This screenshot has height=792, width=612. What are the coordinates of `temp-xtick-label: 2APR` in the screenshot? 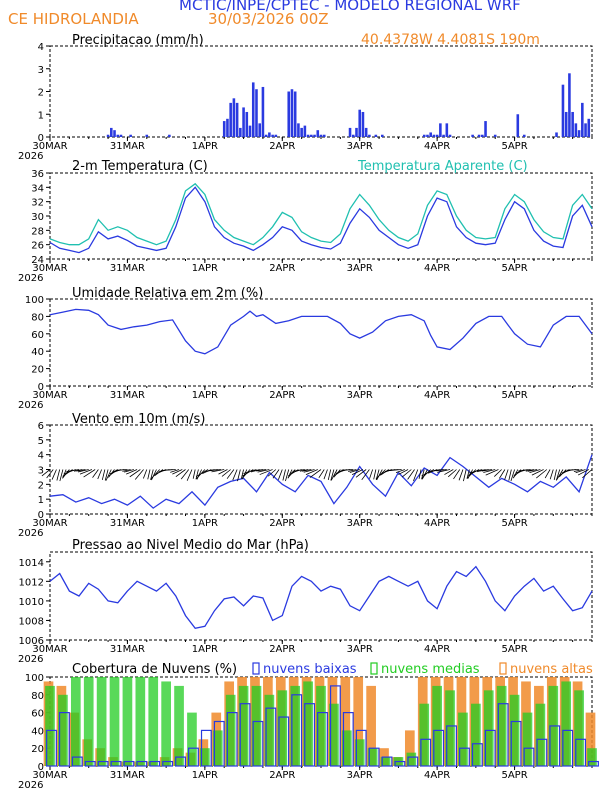 It's located at (282, 268).